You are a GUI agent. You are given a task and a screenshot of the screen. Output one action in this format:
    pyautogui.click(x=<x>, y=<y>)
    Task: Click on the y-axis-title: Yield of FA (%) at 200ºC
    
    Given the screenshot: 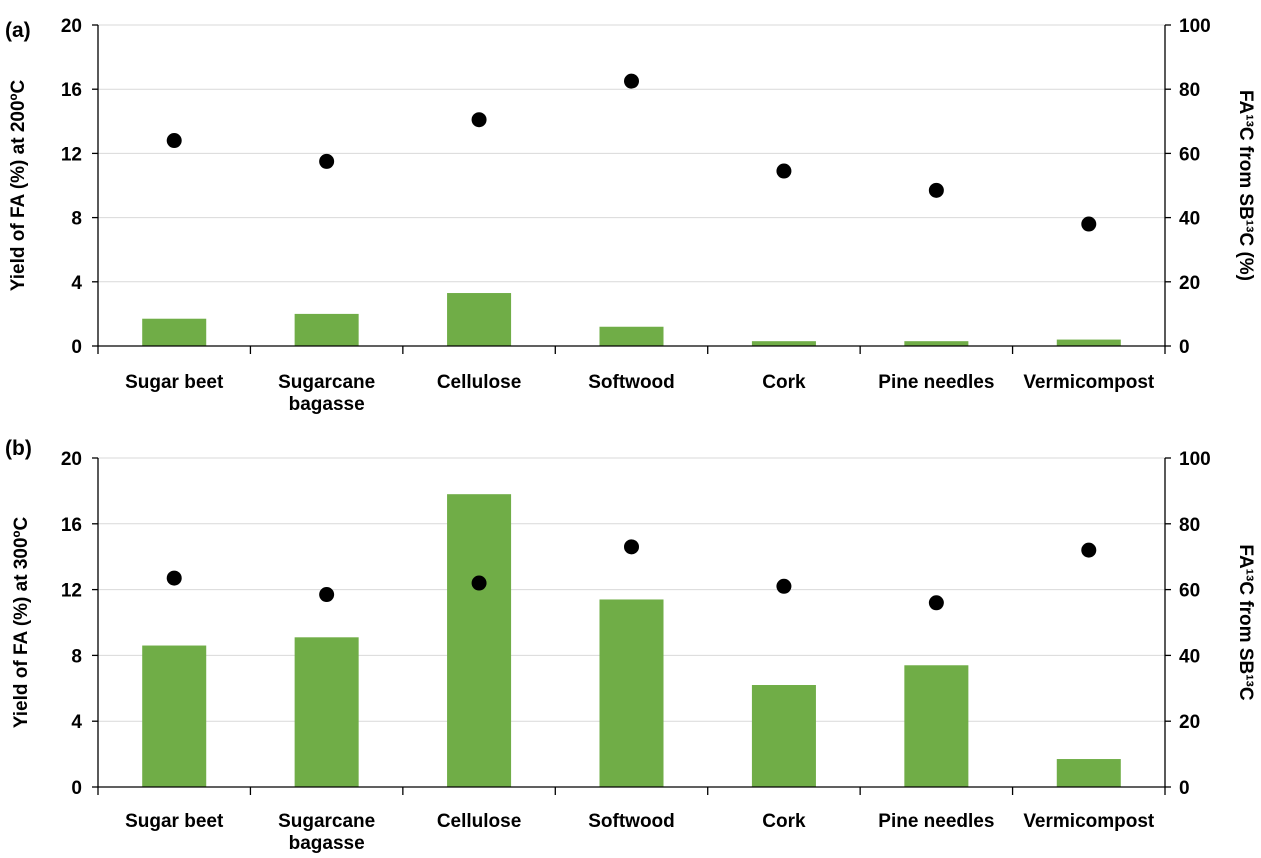 What is the action you would take?
    pyautogui.click(x=18, y=186)
    